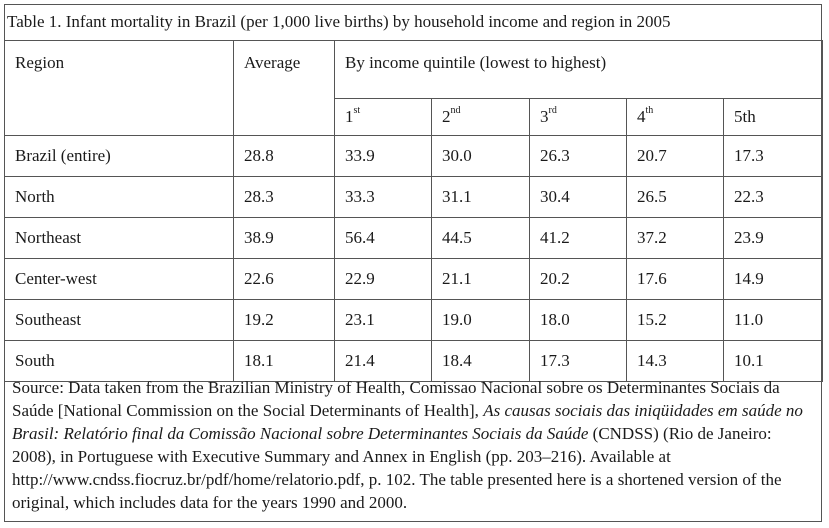  What do you see at coordinates (119, 238) in the screenshot?
I see `region-cell: Northeast` at bounding box center [119, 238].